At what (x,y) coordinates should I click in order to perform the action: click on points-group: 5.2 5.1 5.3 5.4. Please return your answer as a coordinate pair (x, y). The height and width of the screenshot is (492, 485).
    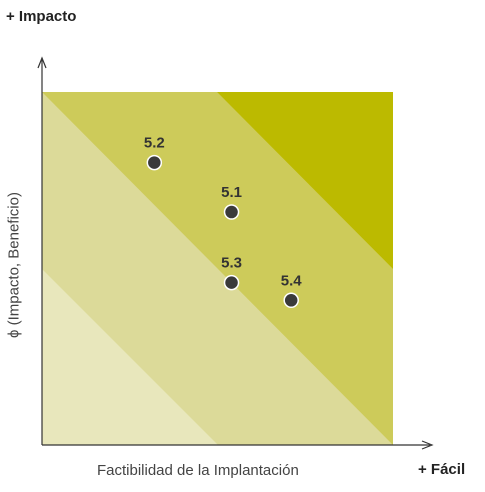
    Looking at the image, I should click on (223, 222).